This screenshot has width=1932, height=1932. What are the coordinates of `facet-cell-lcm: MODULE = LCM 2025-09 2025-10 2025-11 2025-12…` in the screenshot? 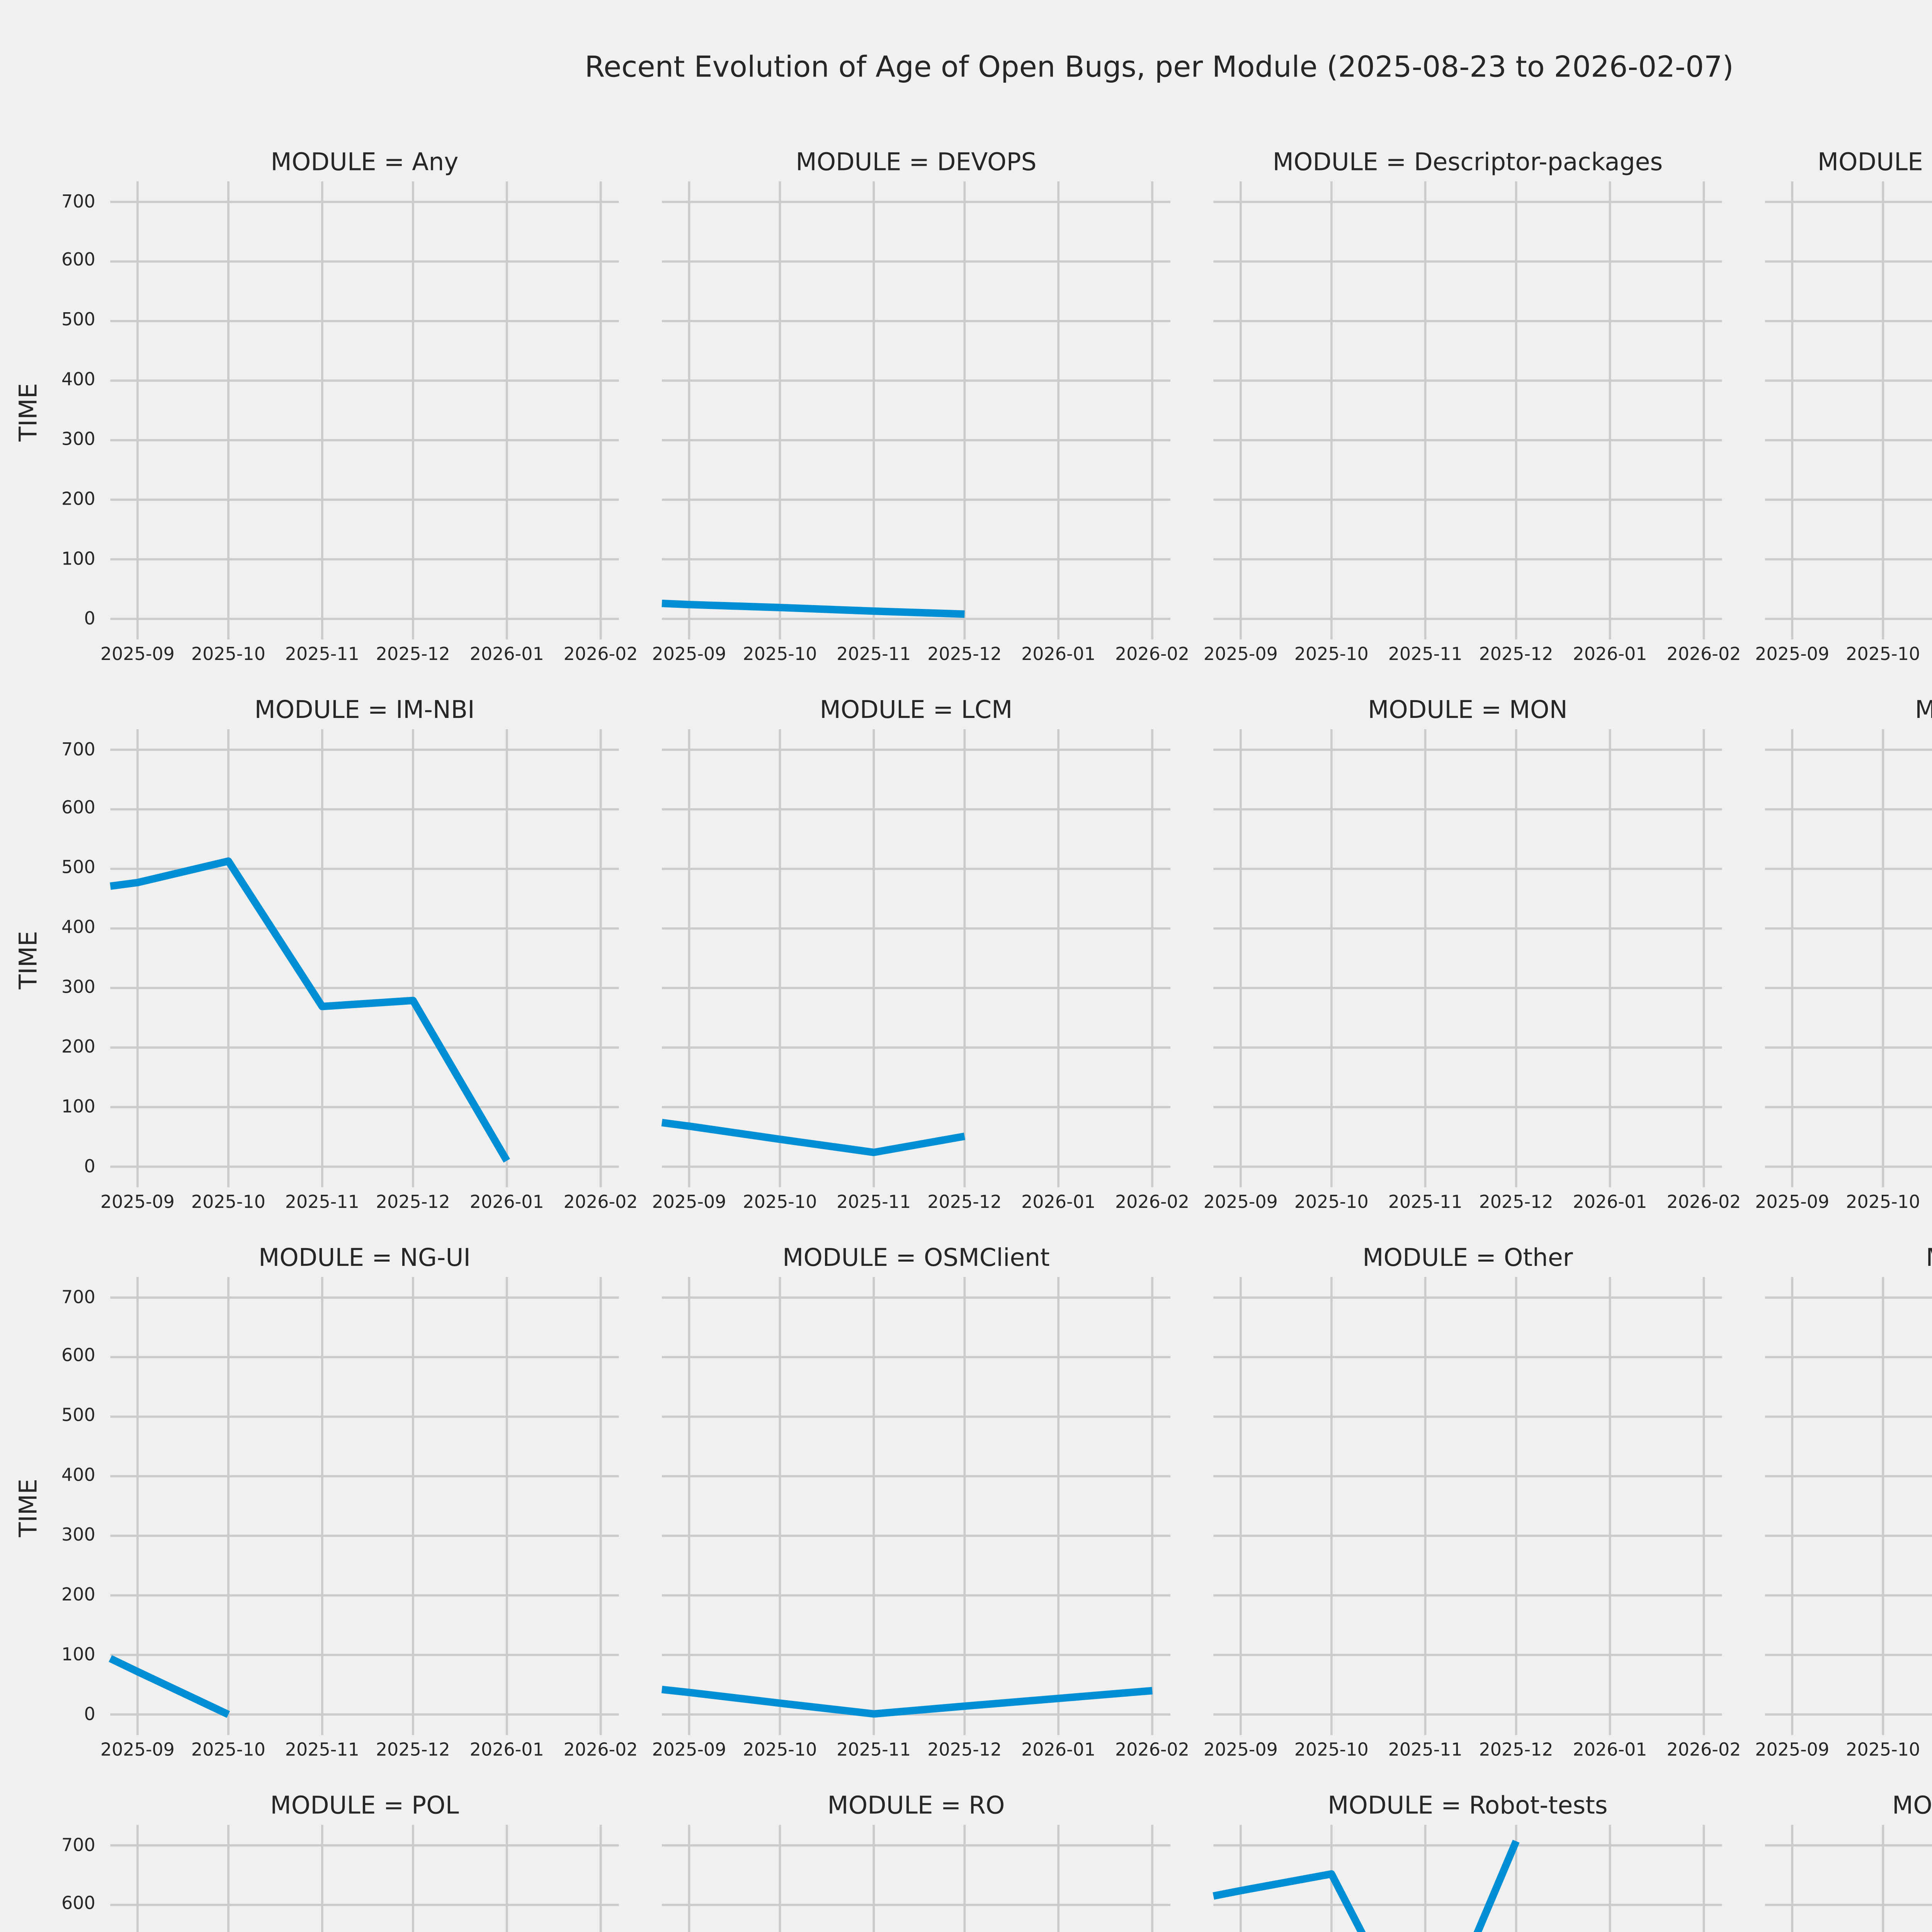 It's located at (921, 971).